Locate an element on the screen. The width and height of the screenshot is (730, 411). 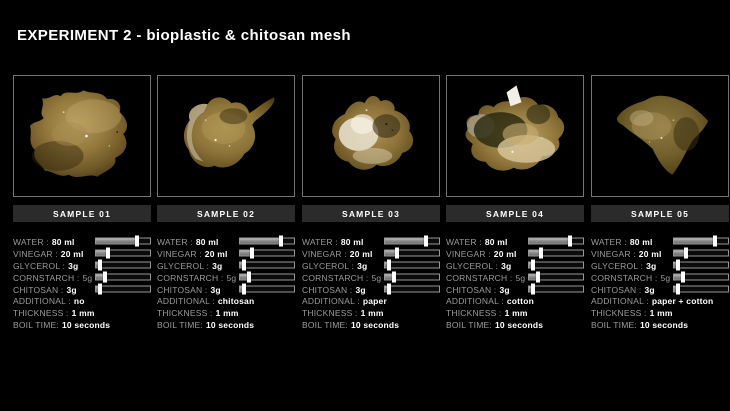
param-row-cornstarch: CORNSTARCH :5g is located at coordinates (371, 277).